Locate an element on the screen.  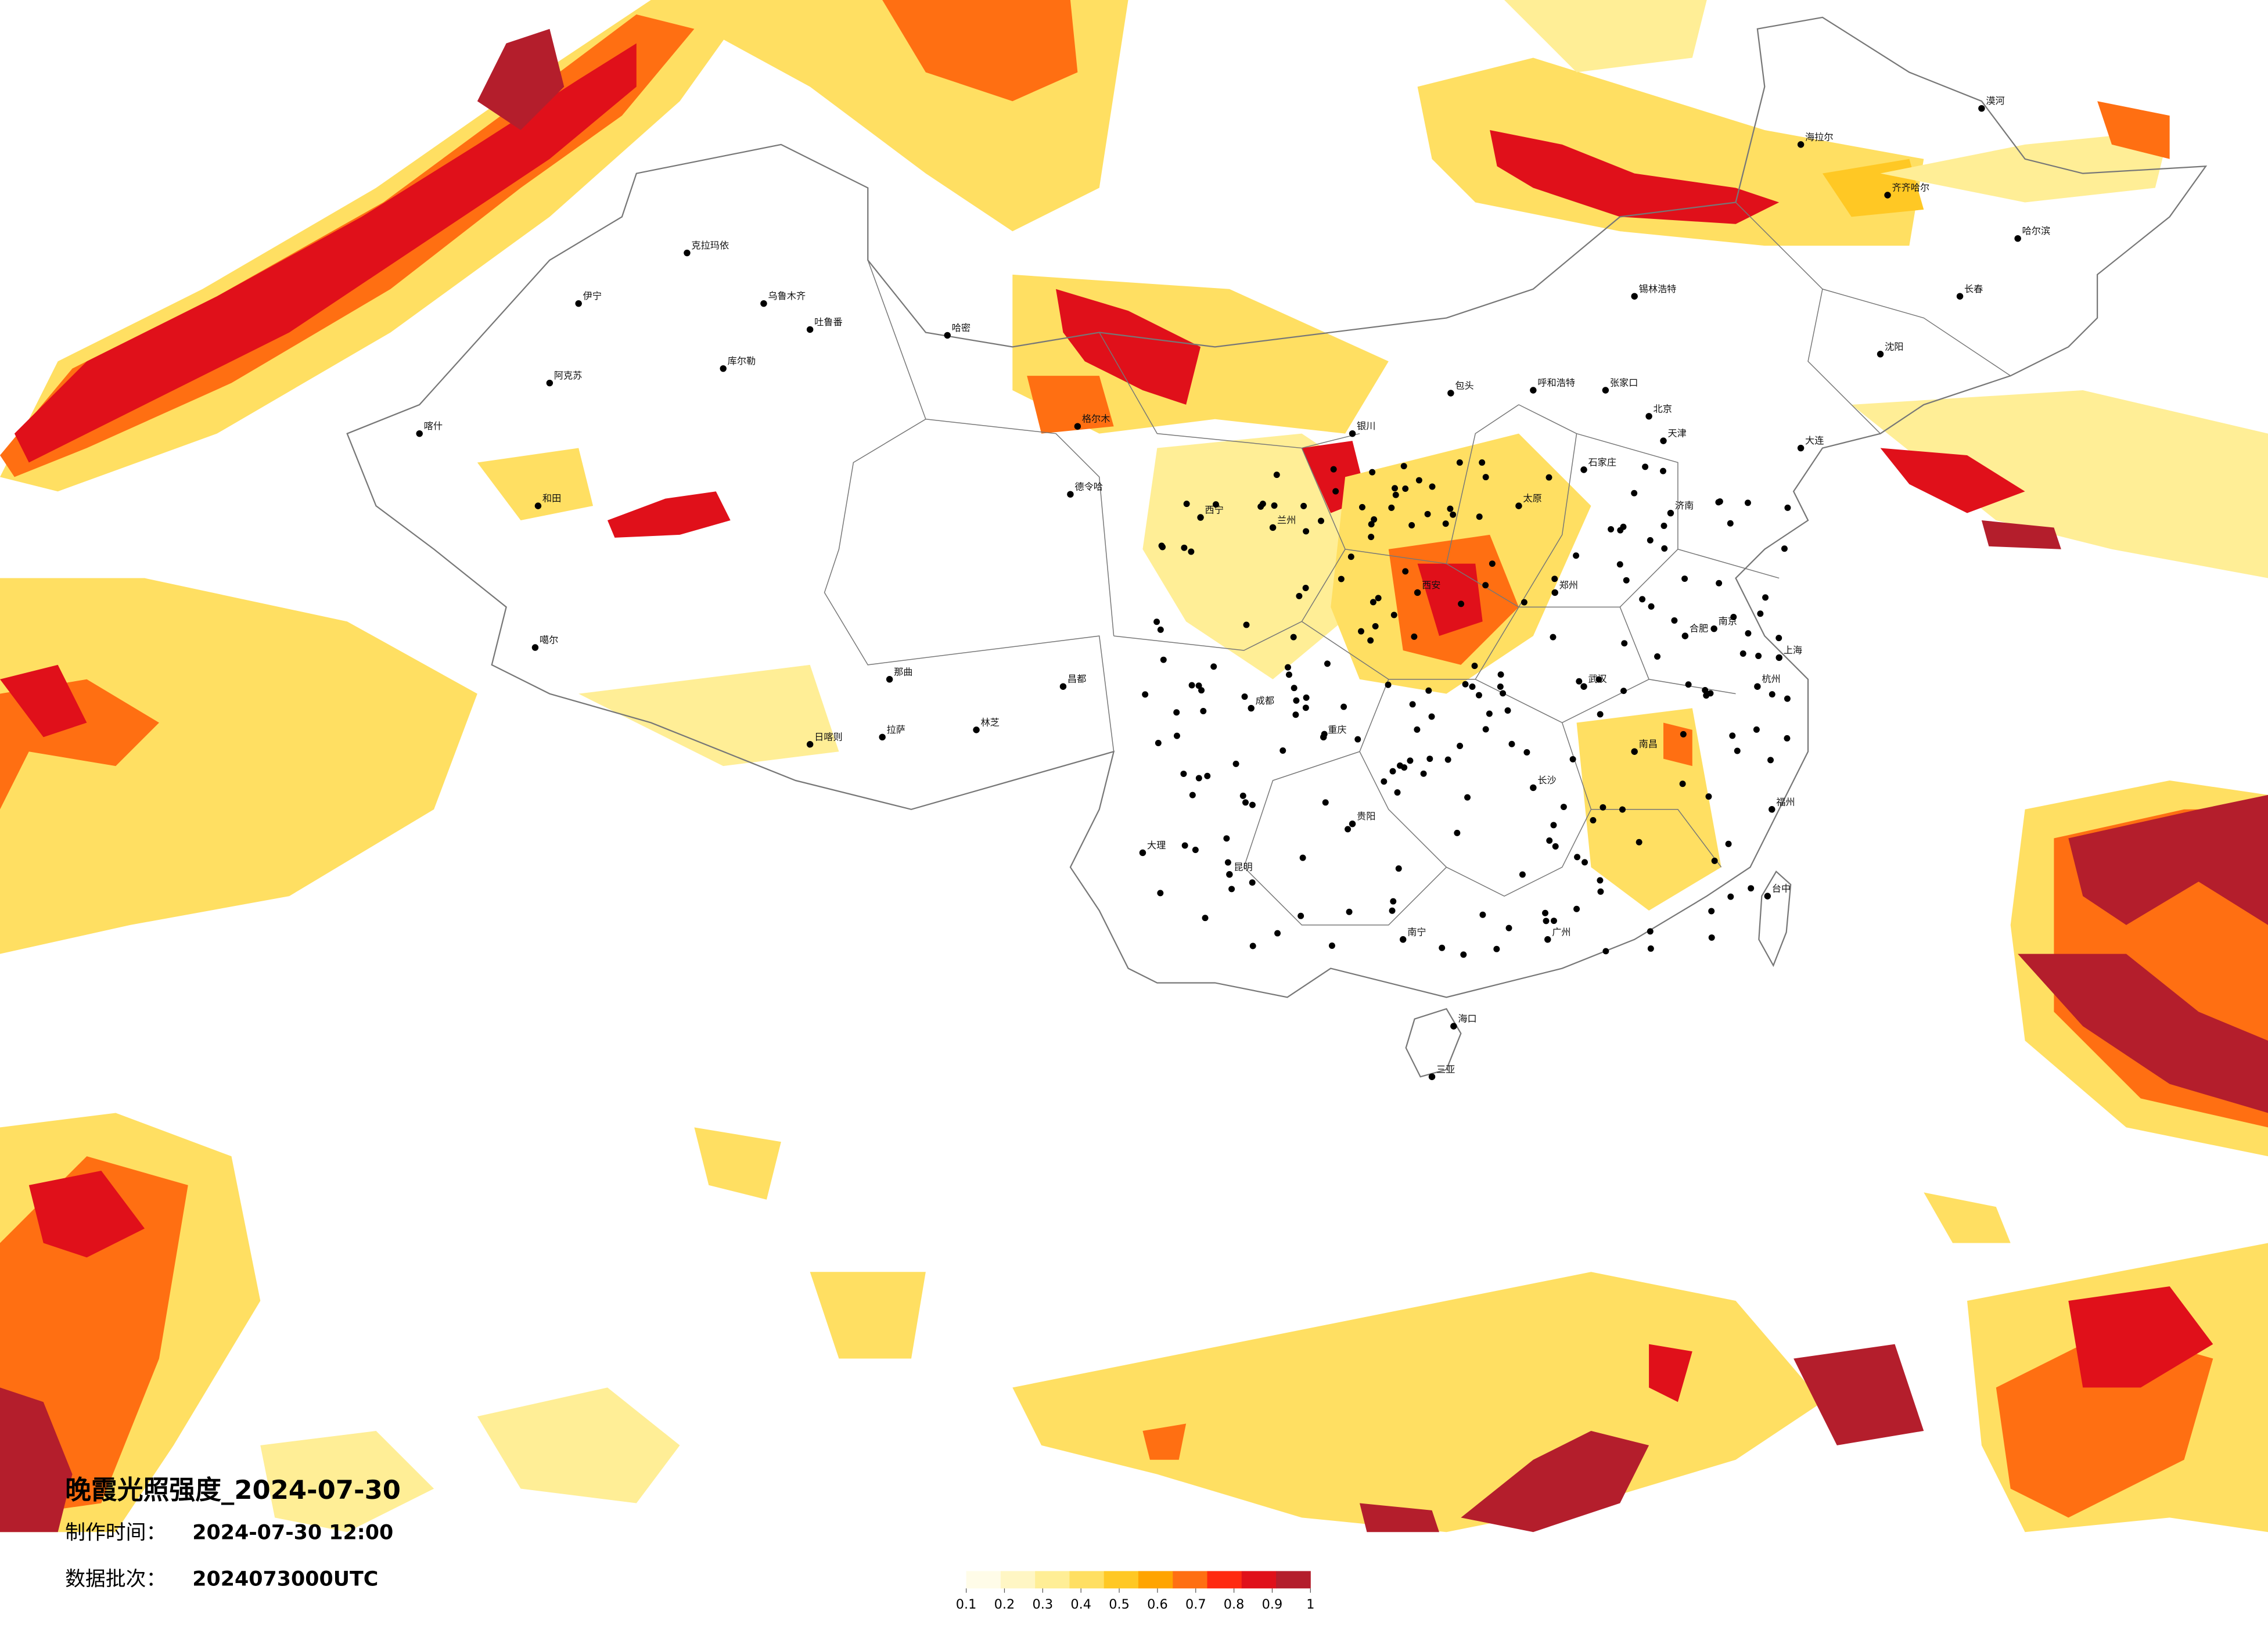
city-label: 上海 is located at coordinates (1793, 650).